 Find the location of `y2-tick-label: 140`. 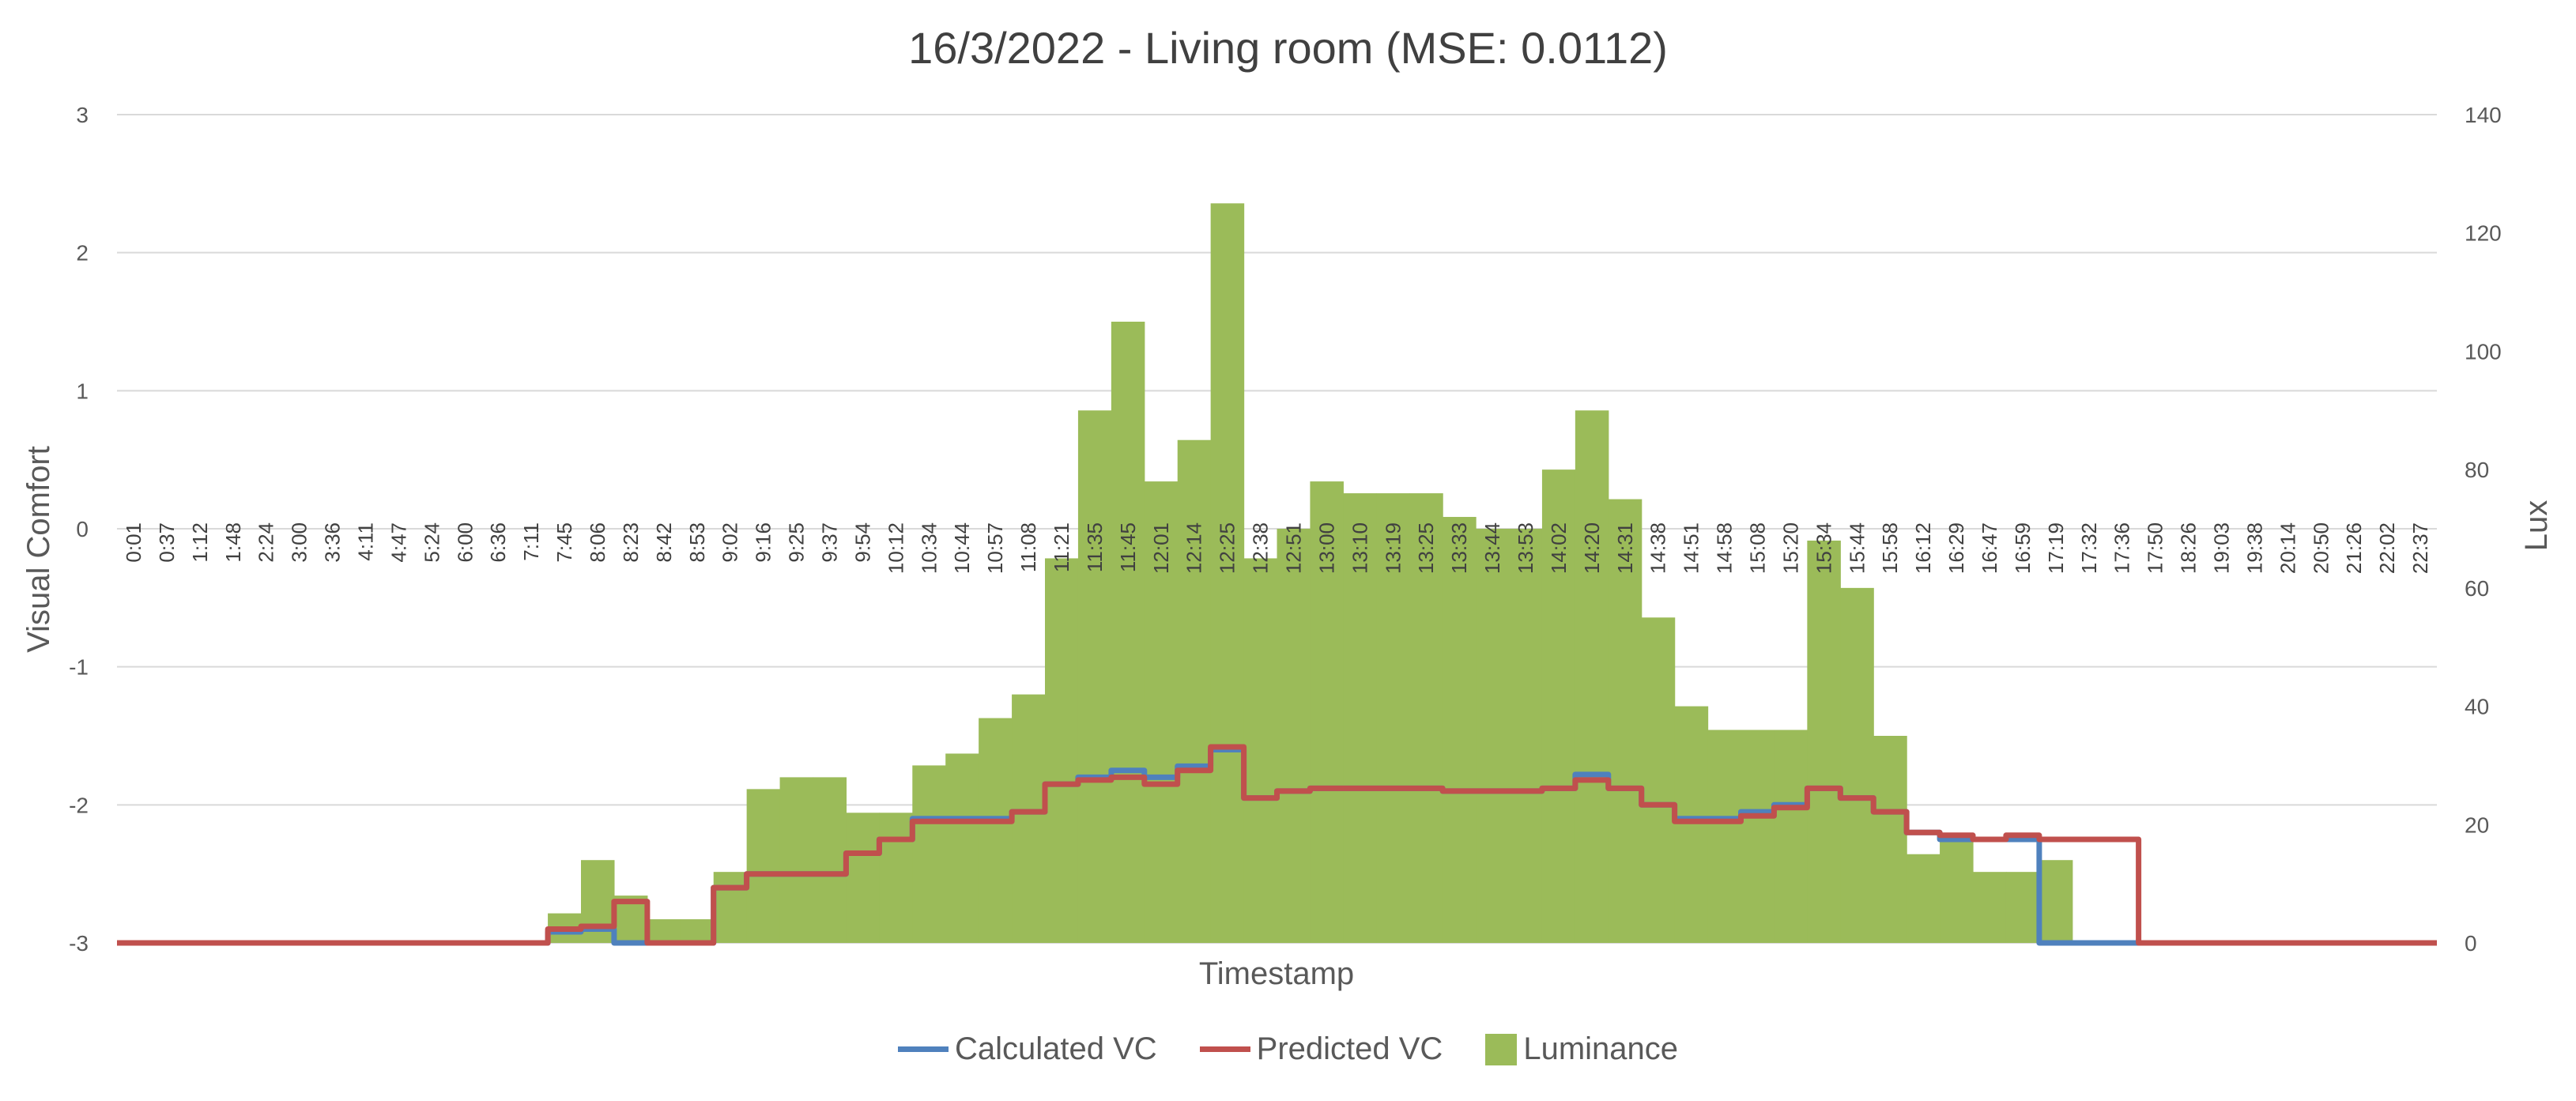

y2-tick-label: 140 is located at coordinates (2483, 115).